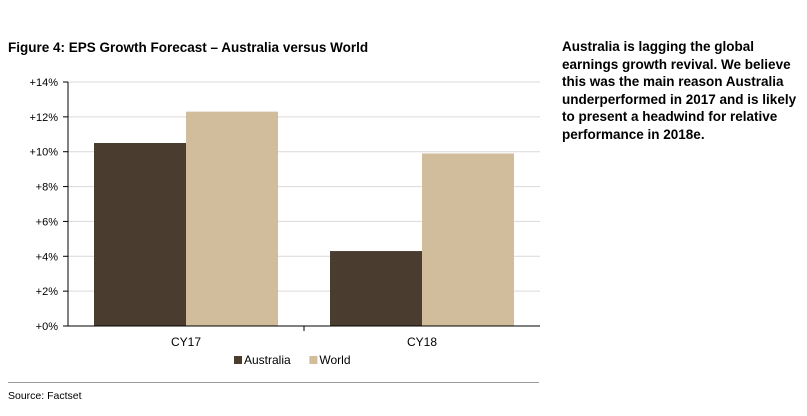 This screenshot has width=807, height=416. I want to click on legend: Australia World, so click(292, 360).